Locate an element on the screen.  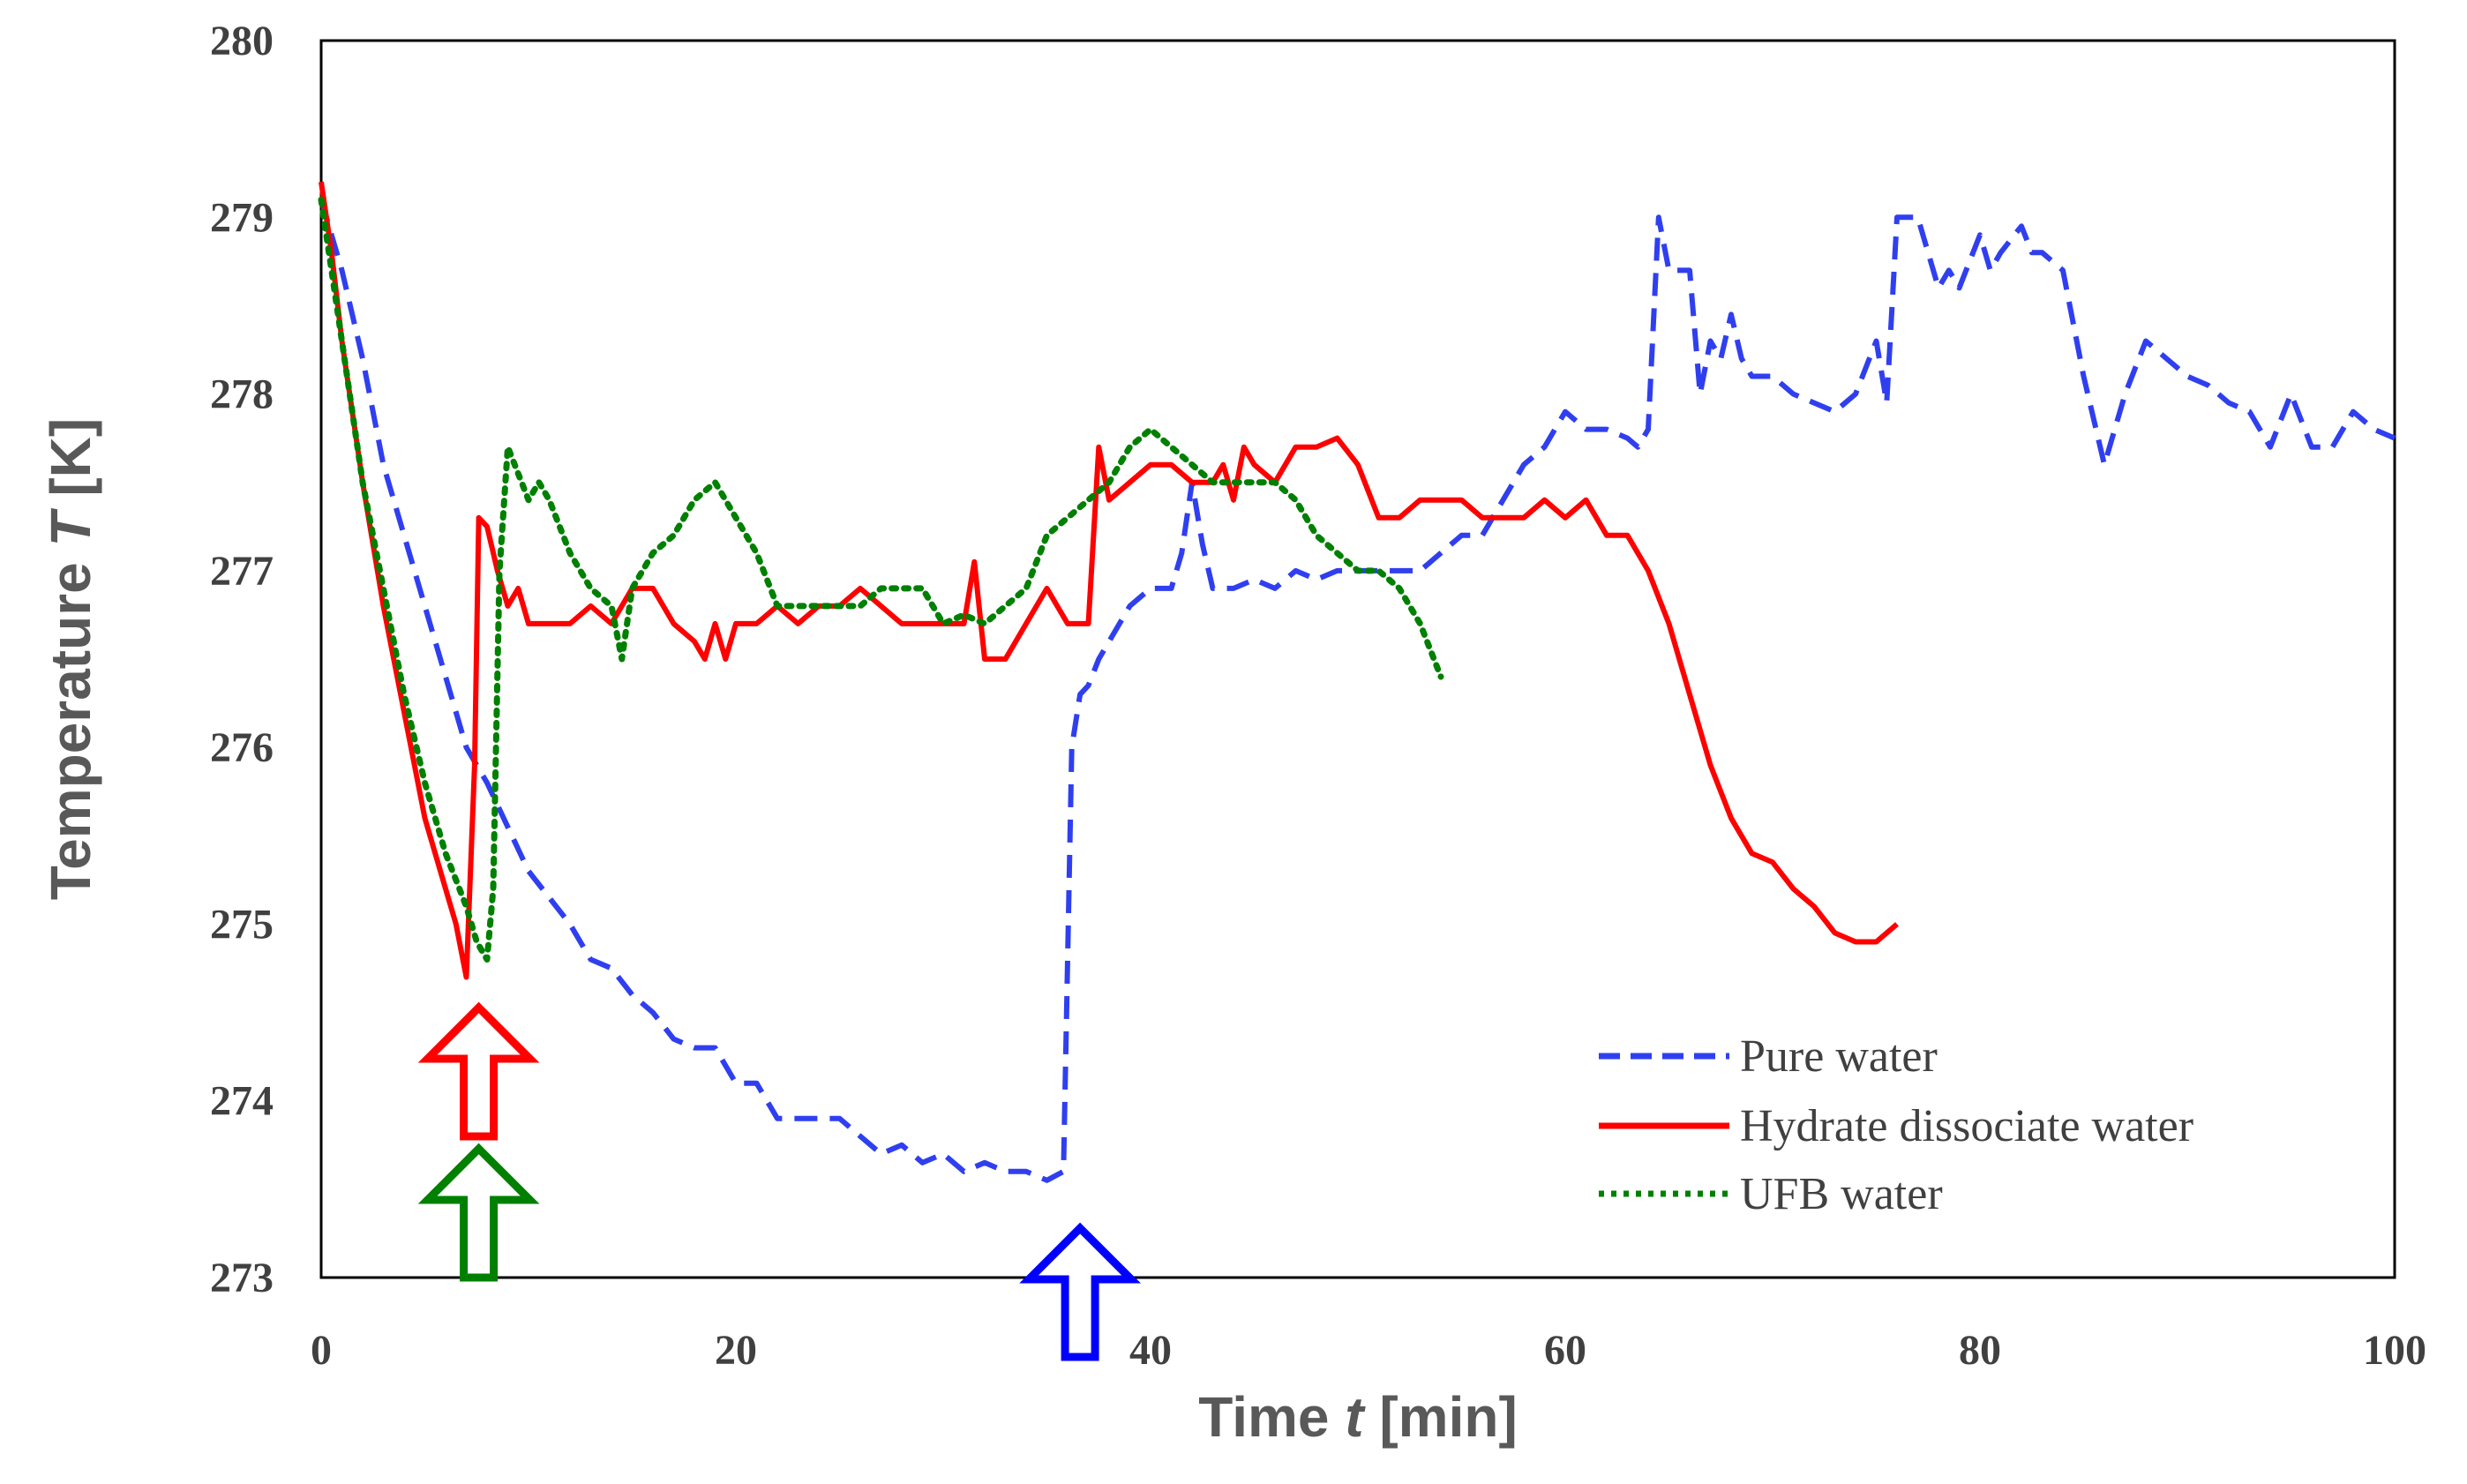
y-tick-label: 277 is located at coordinates (242, 571).